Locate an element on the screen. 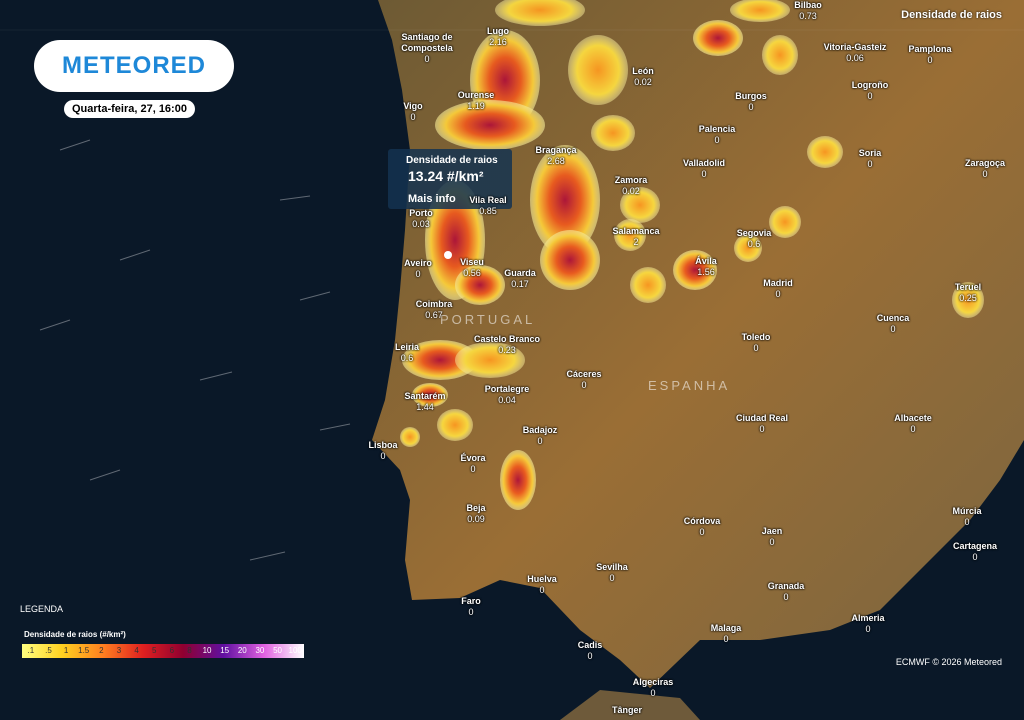  city-label: Guarda 0.17 is located at coordinates (520, 279).